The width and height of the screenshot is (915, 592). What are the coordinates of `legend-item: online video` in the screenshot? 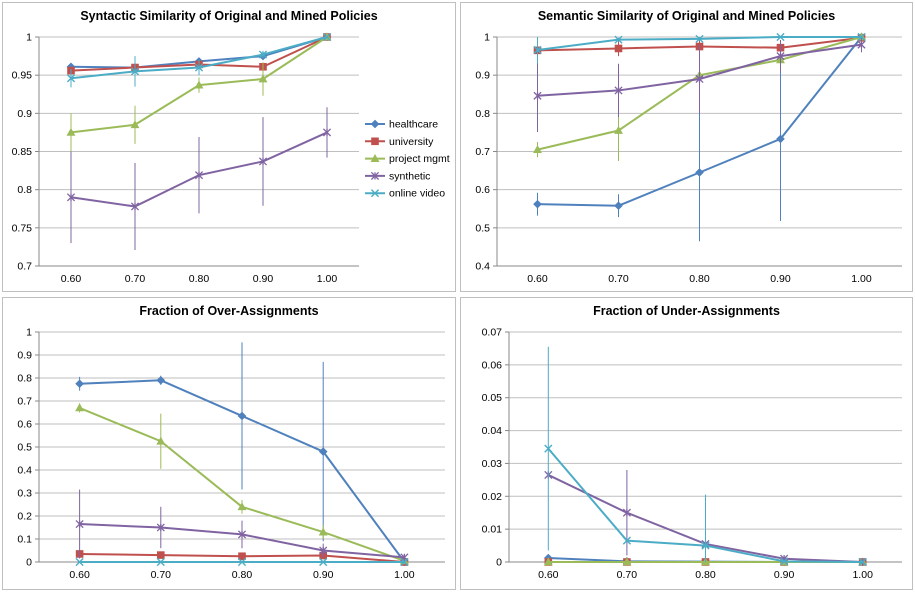 It's located at (405, 194).